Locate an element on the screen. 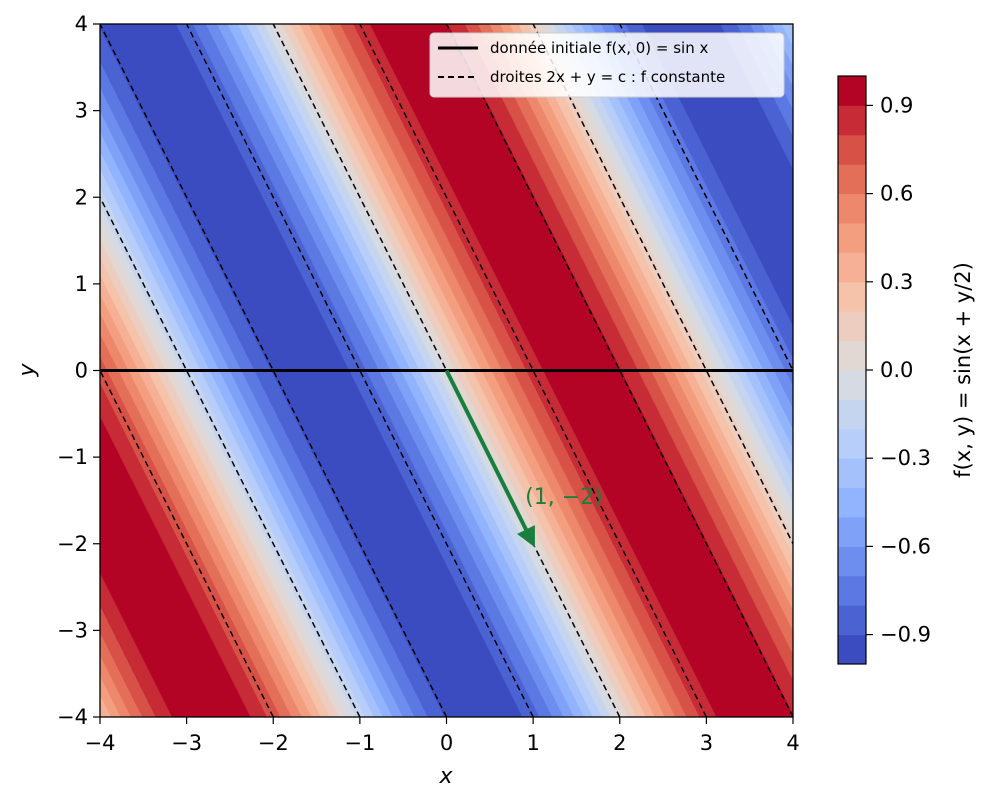 The height and width of the screenshot is (805, 989). y-tick-label: −2 is located at coordinates (72, 544).